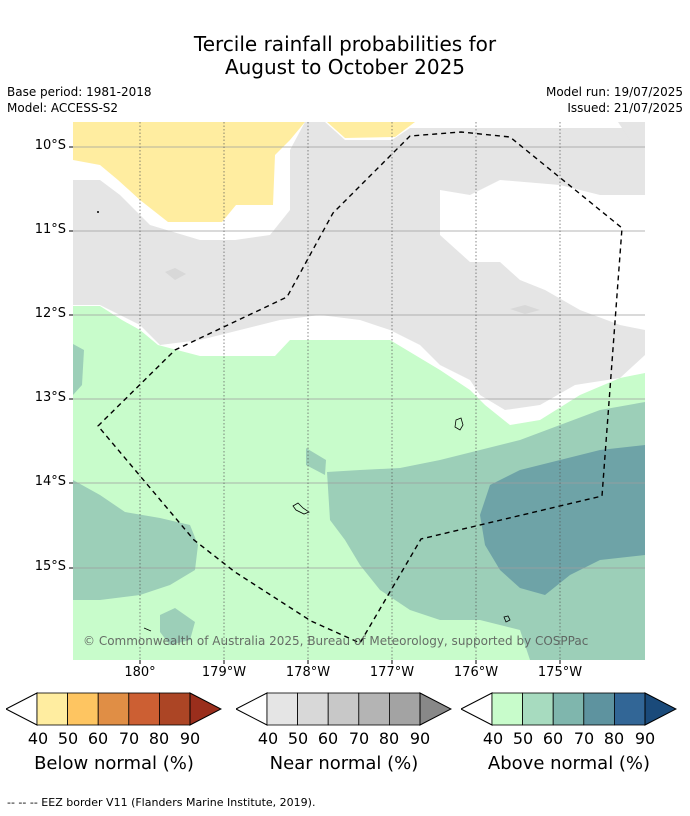 Image resolution: width=690 pixels, height=816 pixels. I want to click on below-tick-50: 50, so click(68, 738).